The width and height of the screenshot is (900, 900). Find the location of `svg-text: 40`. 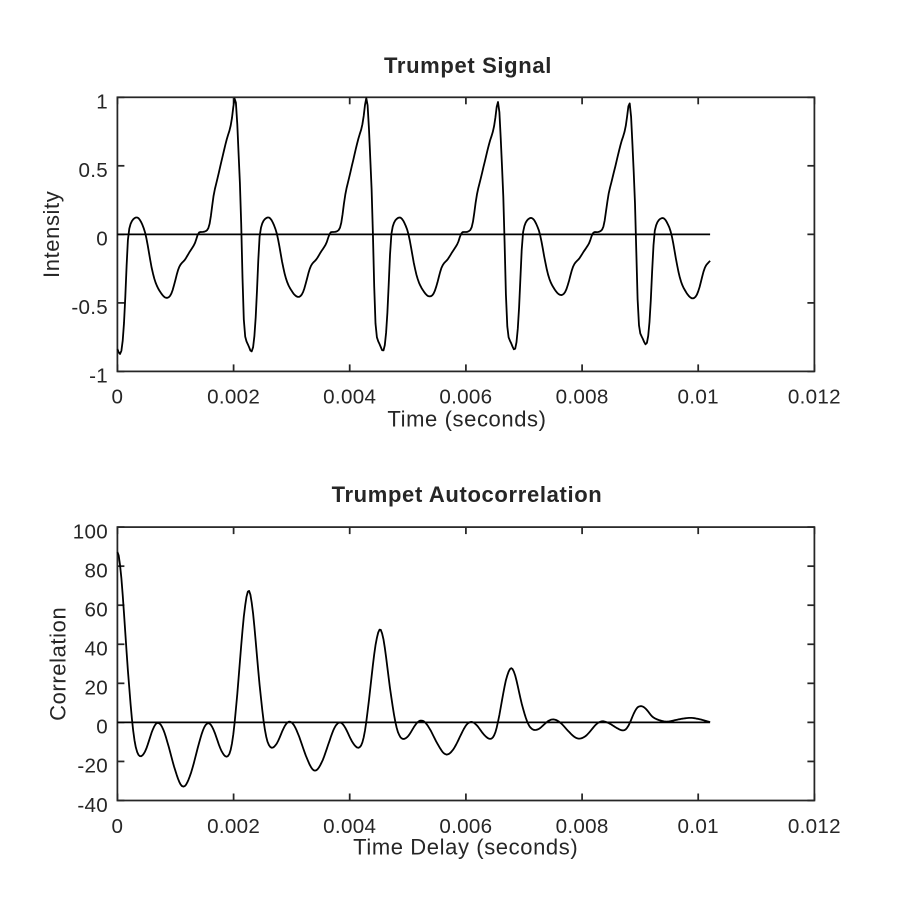

svg-text: 40 is located at coordinates (96, 649).